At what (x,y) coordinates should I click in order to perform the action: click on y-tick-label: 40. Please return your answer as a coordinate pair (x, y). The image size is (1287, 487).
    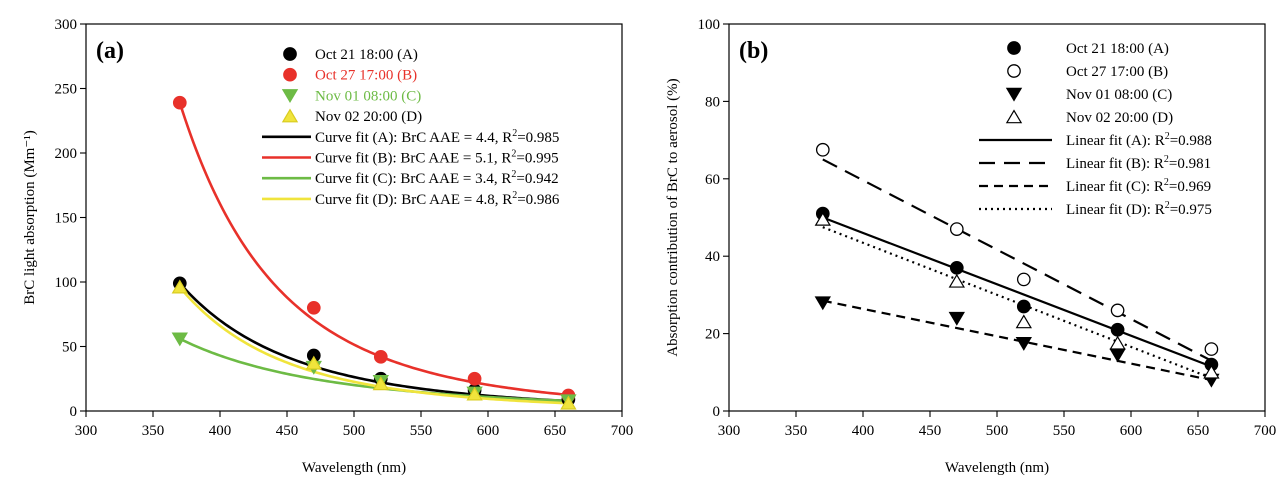
    Looking at the image, I should click on (712, 257).